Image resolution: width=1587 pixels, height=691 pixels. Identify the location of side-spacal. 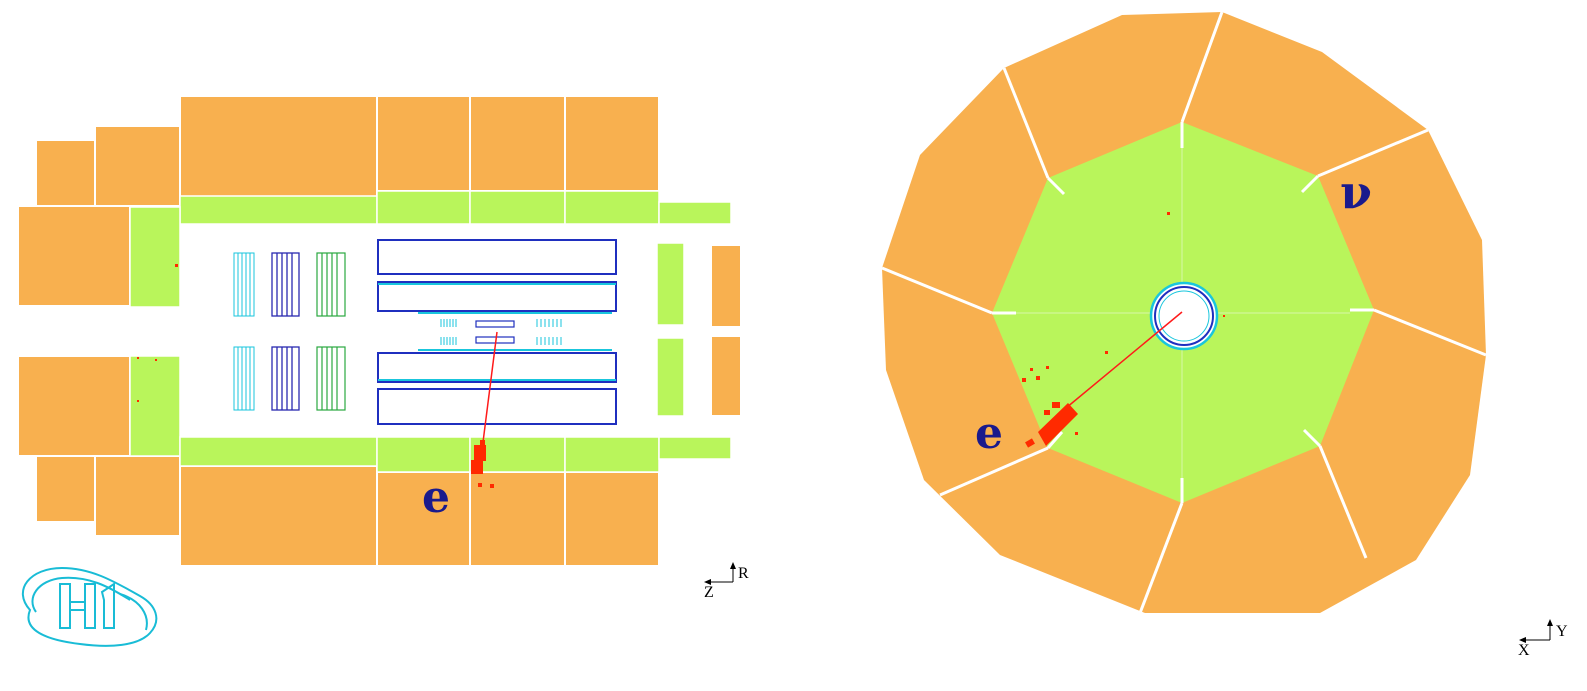
(726, 330).